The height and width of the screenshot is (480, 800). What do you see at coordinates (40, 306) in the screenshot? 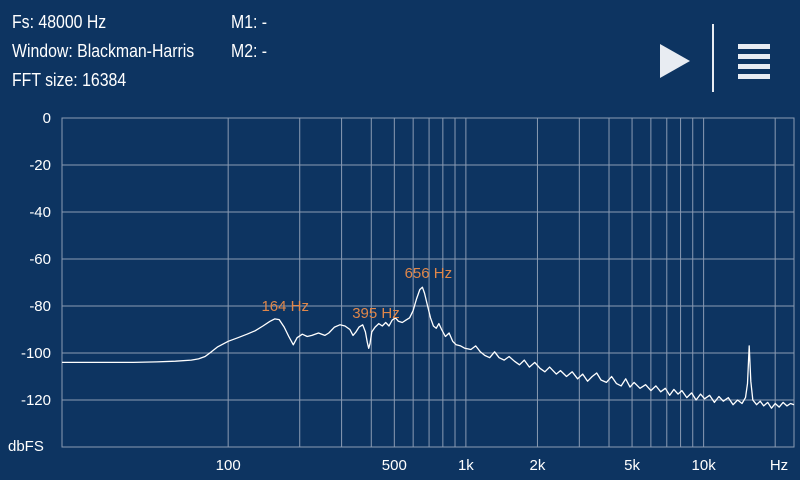
I see `y-tick-label: -80` at bounding box center [40, 306].